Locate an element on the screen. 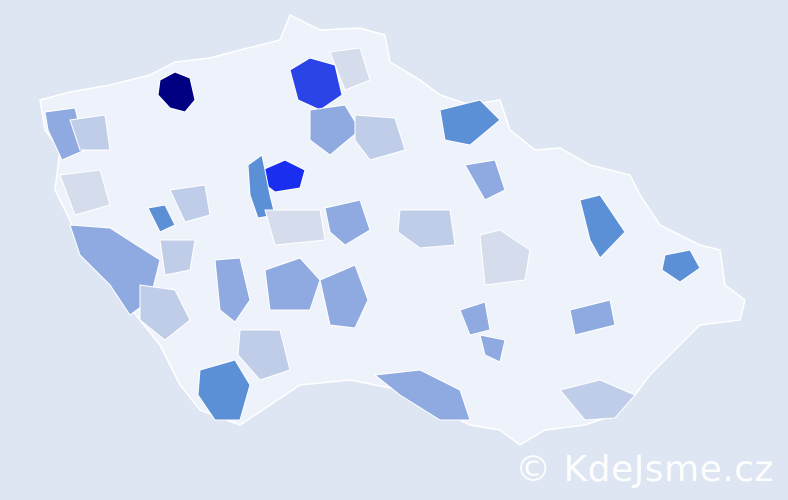 The width and height of the screenshot is (788, 500). watermark-text: © KdeJsme.cz is located at coordinates (644, 469).